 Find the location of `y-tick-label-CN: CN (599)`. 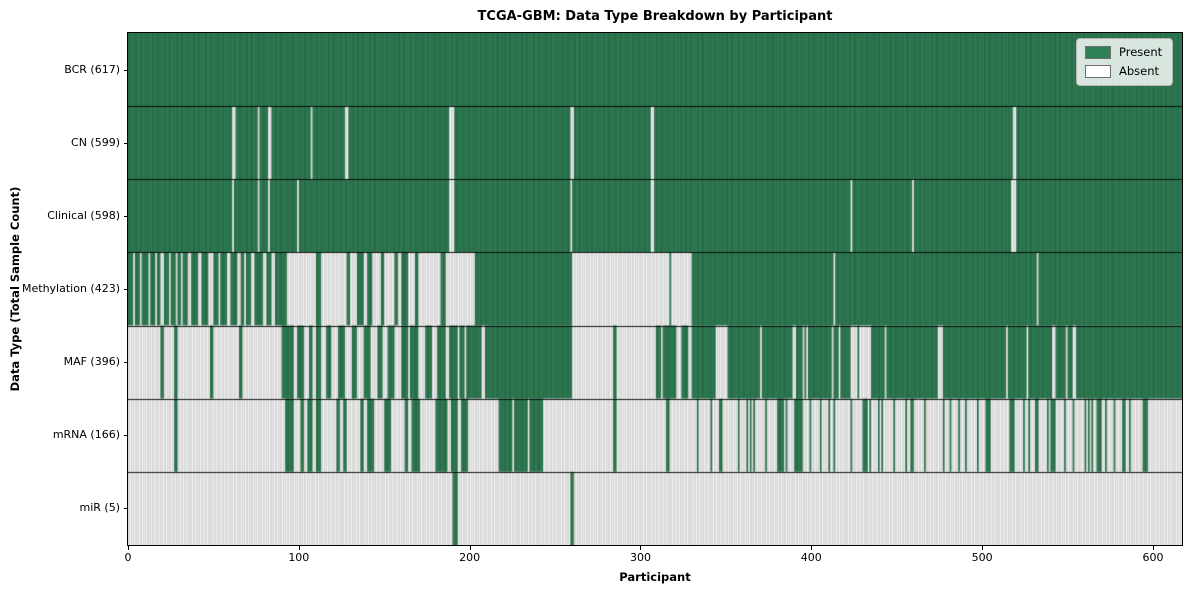

y-tick-label-CN: CN (599) is located at coordinates (95, 142).